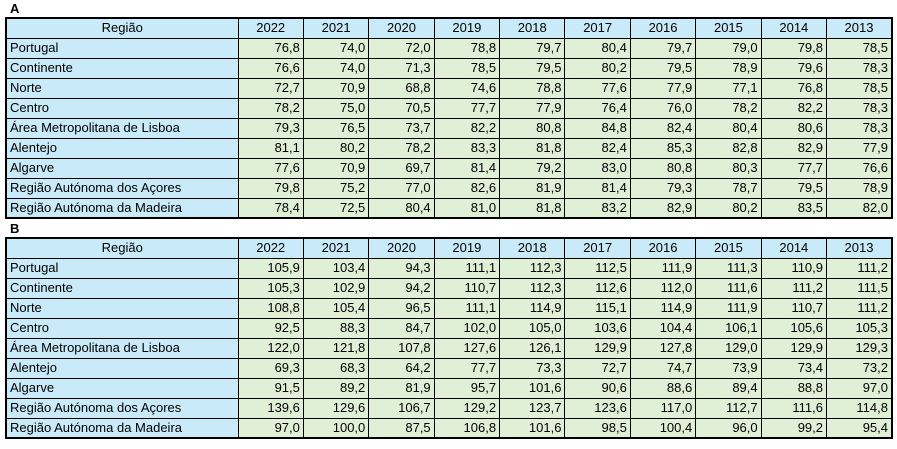  What do you see at coordinates (467, 88) in the screenshot?
I see `value-cell: 74,6` at bounding box center [467, 88].